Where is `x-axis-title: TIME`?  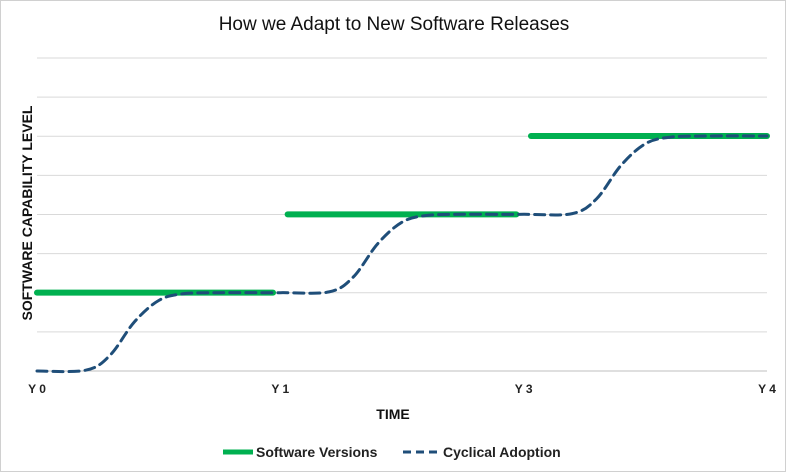 x-axis-title: TIME is located at coordinates (392, 414).